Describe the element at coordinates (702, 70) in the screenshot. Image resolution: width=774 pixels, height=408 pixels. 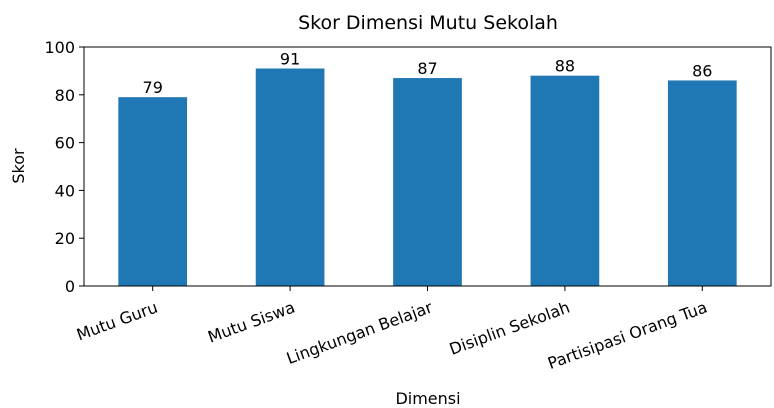
I see `data-label: 86` at that location.